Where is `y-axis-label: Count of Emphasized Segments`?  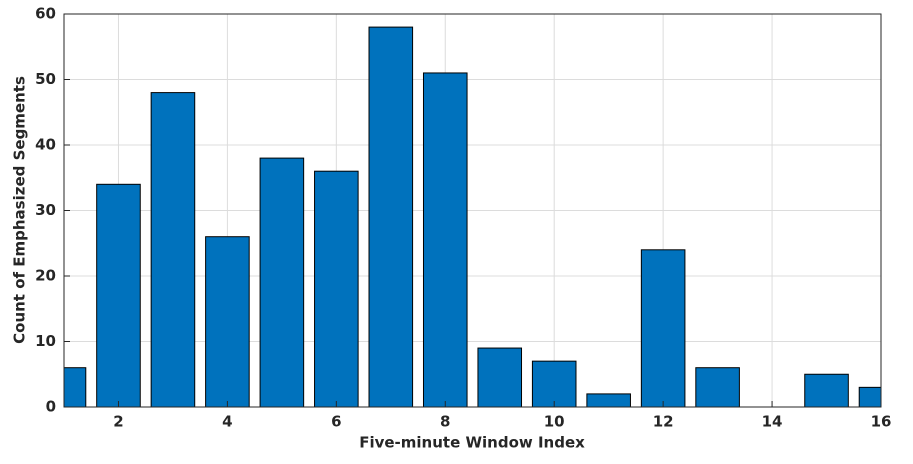 y-axis-label: Count of Emphasized Segments is located at coordinates (20, 210).